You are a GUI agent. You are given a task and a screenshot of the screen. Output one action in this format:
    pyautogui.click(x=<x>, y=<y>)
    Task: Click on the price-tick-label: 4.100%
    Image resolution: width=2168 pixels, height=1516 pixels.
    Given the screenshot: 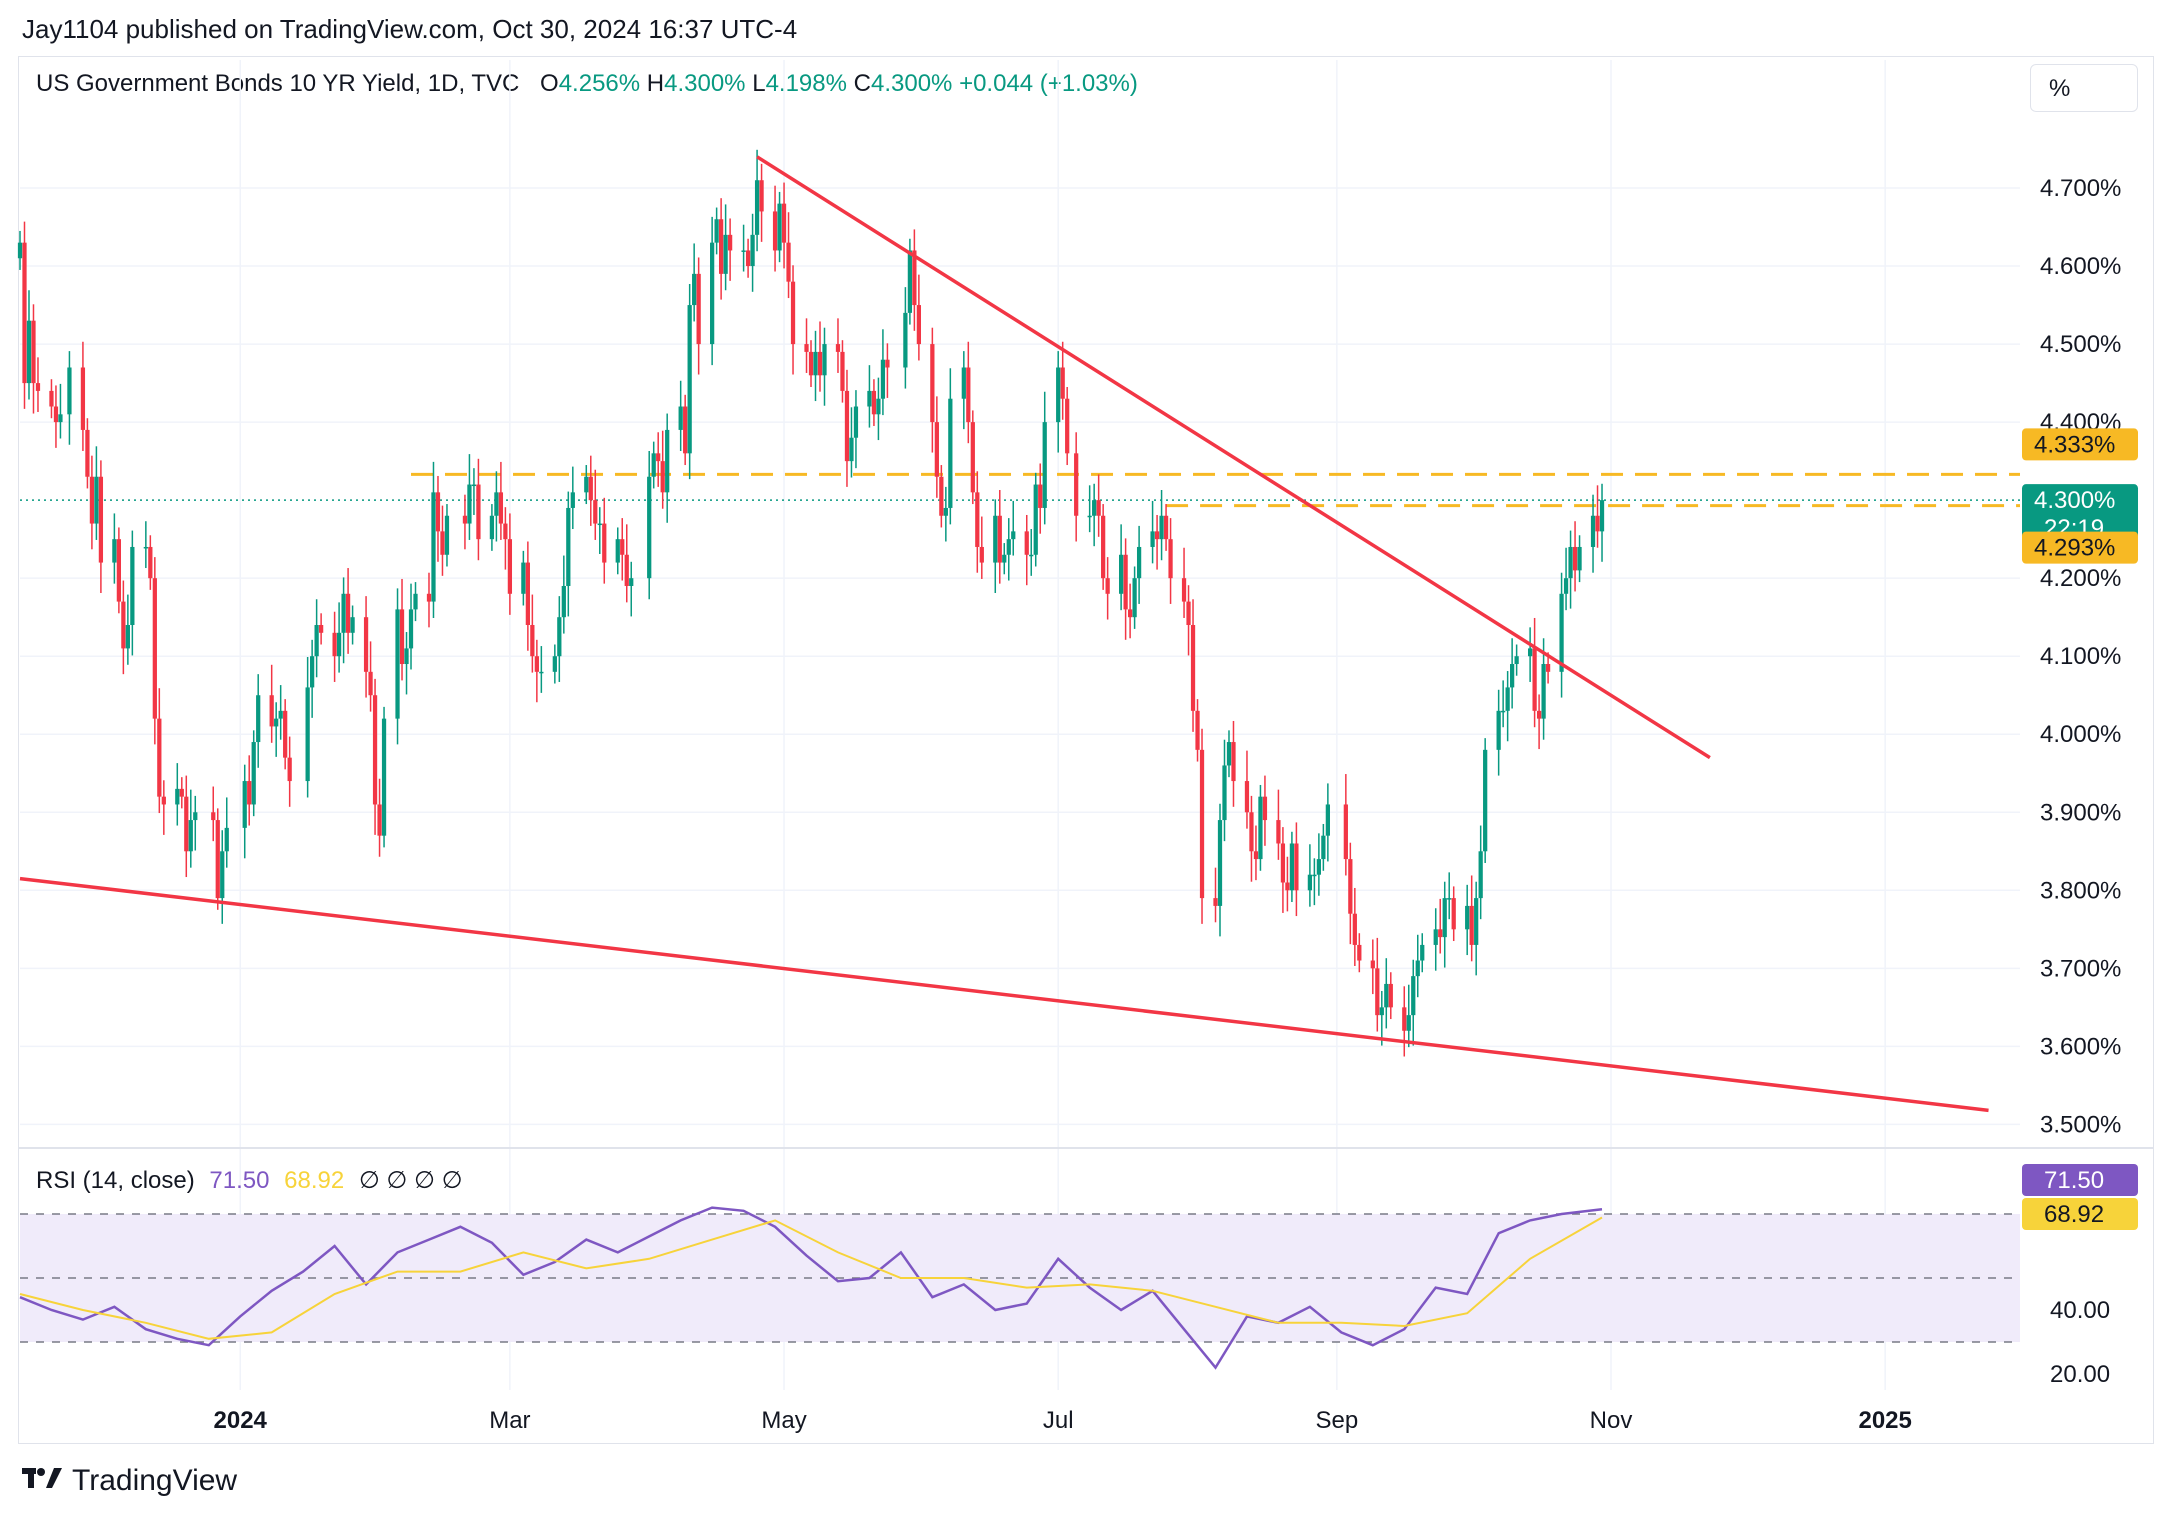 What is the action you would take?
    pyautogui.click(x=2080, y=656)
    